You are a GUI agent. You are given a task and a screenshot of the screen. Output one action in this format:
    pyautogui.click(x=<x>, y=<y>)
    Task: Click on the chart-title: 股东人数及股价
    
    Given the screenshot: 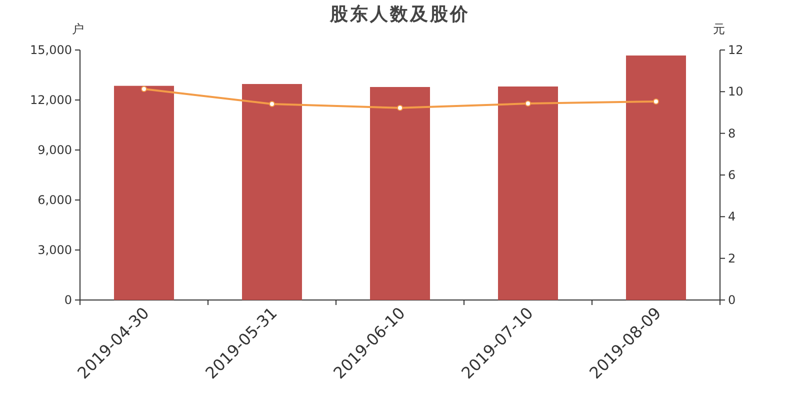 What is the action you would take?
    pyautogui.click(x=399, y=14)
    